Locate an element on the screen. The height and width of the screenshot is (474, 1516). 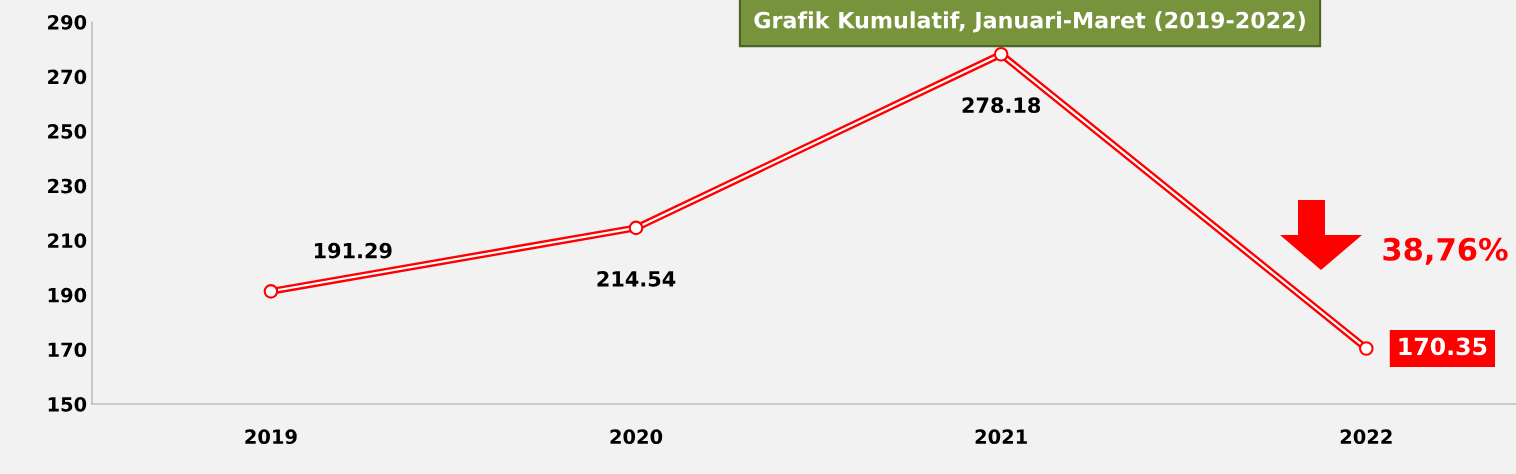
y-tick-label: 150 is located at coordinates (67, 404).